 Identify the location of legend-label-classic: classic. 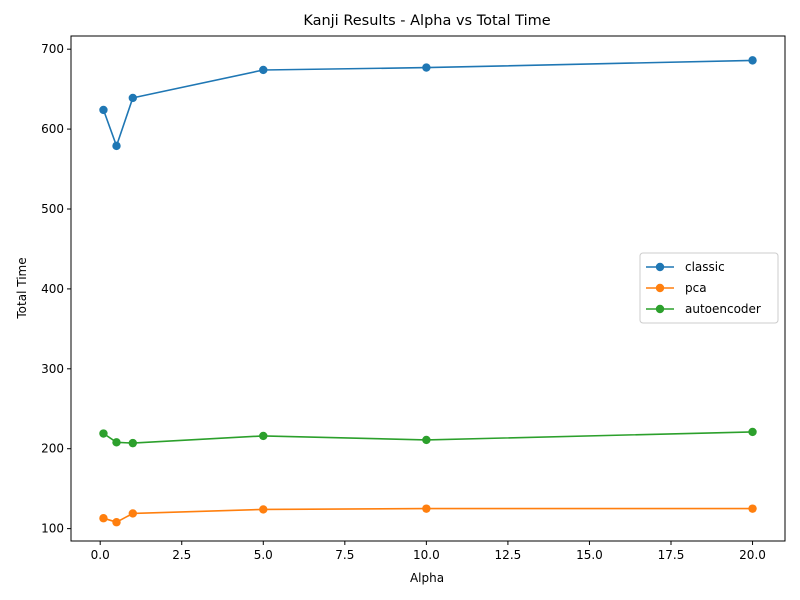
(705, 267).